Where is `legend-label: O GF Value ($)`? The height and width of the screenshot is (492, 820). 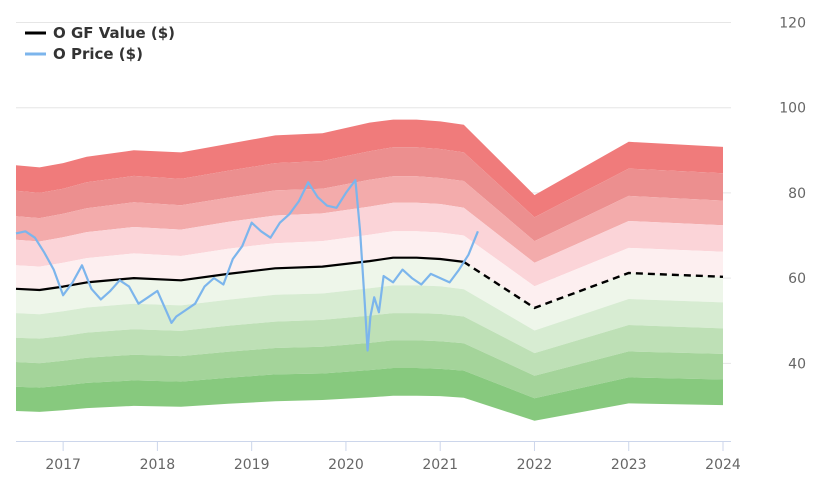
legend-label: O GF Value ($) is located at coordinates (114, 33).